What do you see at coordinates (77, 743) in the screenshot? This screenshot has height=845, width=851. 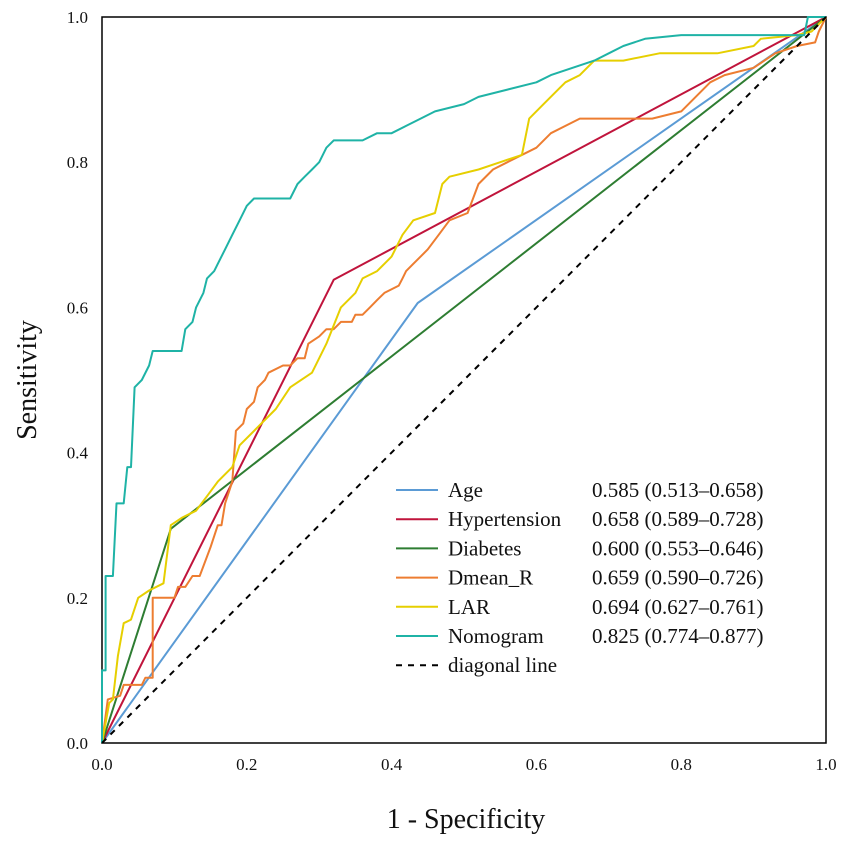 I see `y-tick-label: 0.0` at bounding box center [77, 743].